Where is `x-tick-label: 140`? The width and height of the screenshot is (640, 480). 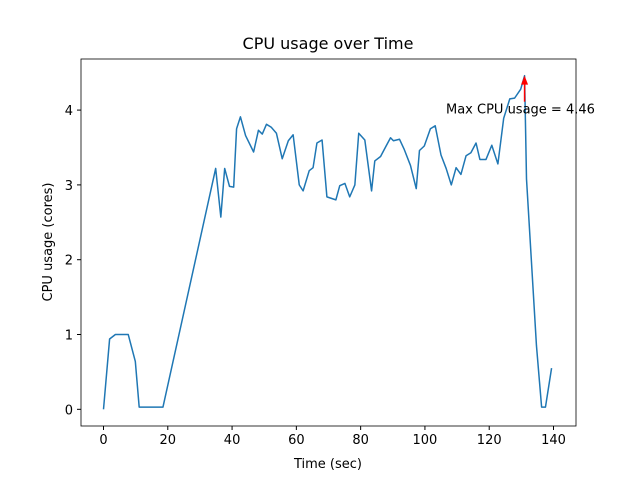
x-tick-label: 140 is located at coordinates (553, 440).